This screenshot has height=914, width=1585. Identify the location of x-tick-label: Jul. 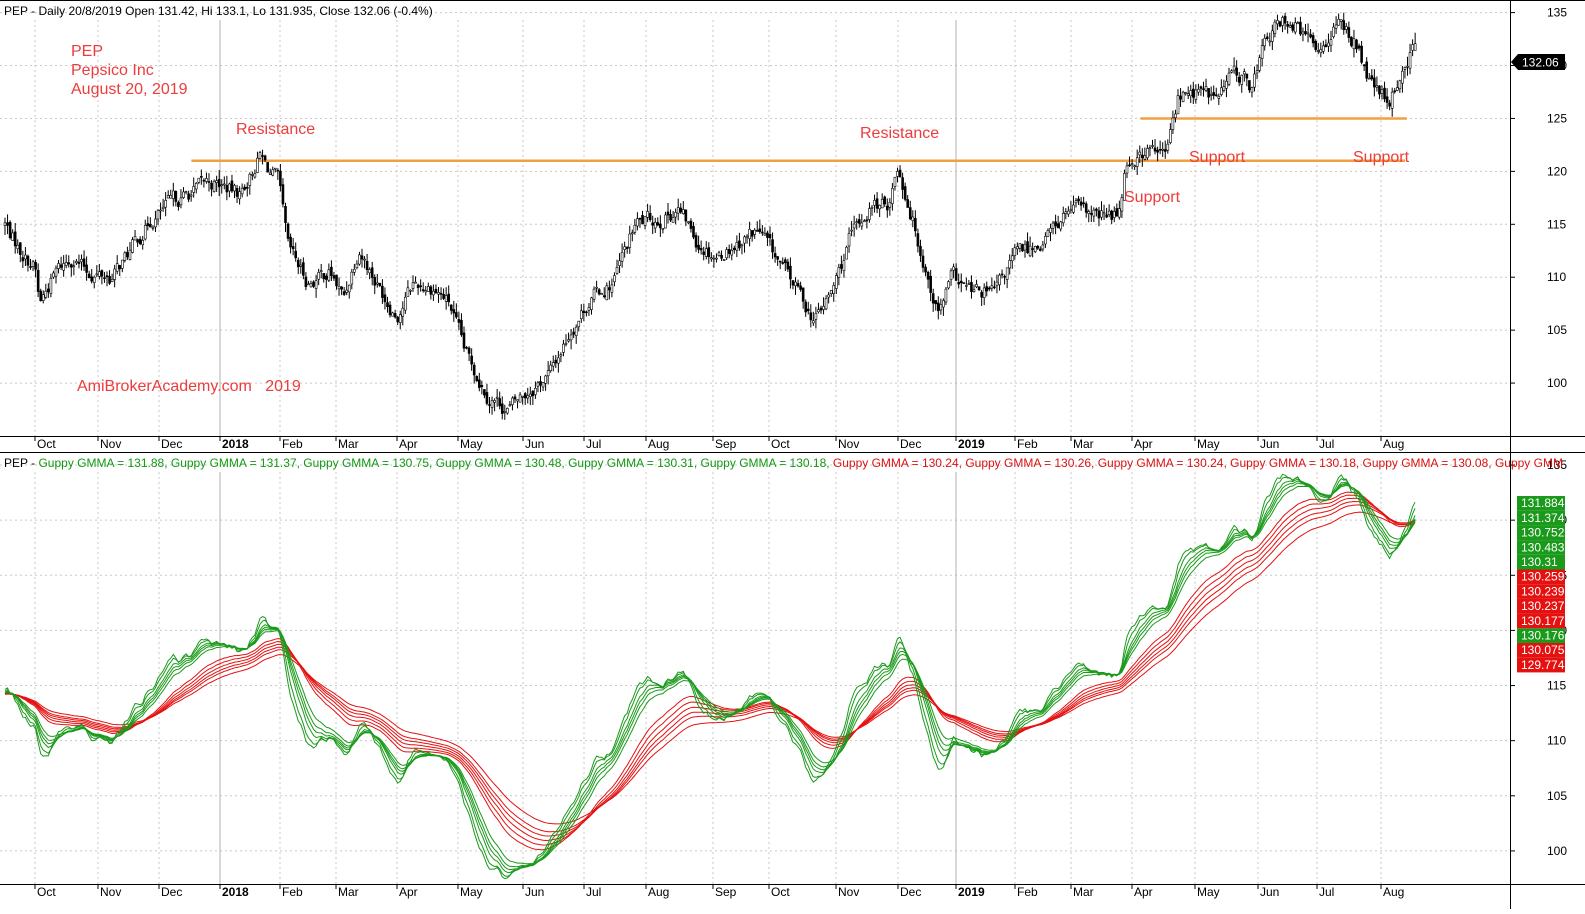
(593, 444).